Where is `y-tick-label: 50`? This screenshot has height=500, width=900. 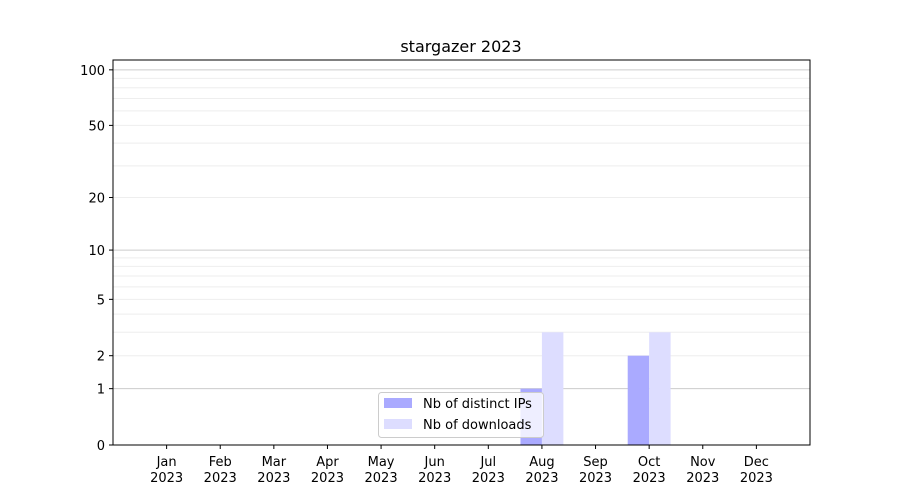 y-tick-label: 50 is located at coordinates (96, 126).